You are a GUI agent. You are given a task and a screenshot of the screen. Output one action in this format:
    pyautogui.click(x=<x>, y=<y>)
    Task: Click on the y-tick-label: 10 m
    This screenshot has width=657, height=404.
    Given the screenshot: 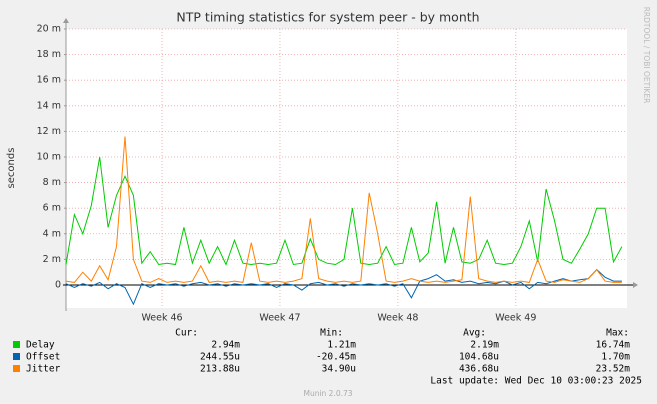 What is the action you would take?
    pyautogui.click(x=49, y=156)
    